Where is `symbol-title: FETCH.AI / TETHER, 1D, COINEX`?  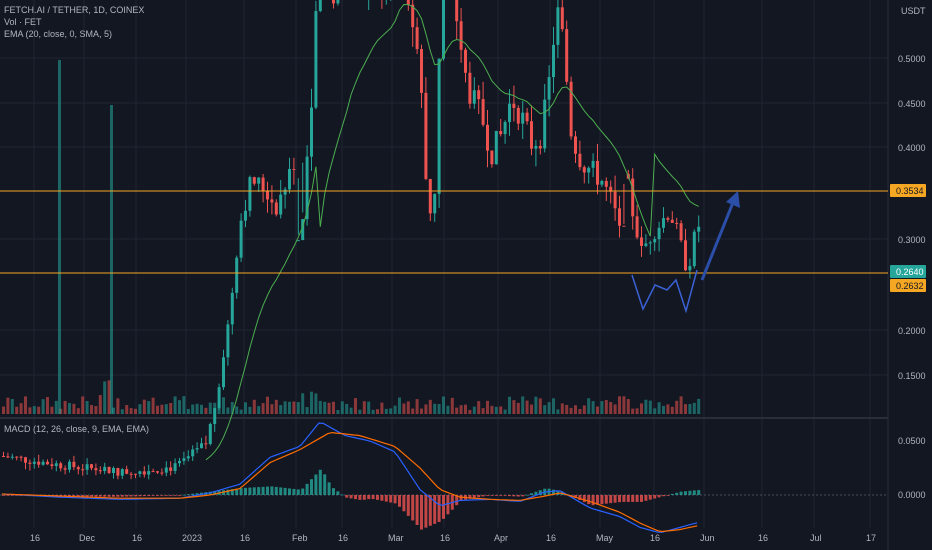
symbol-title: FETCH.AI / TETHER, 1D, COINEX is located at coordinates (74, 10).